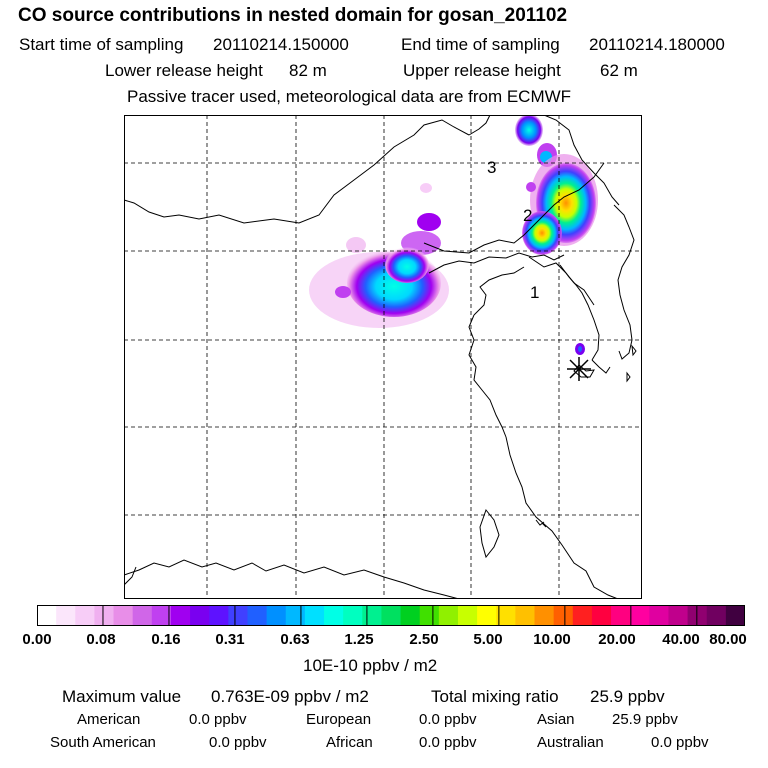 The width and height of the screenshot is (768, 768). What do you see at coordinates (101, 44) in the screenshot?
I see `start-time-label: Start time of sampling` at bounding box center [101, 44].